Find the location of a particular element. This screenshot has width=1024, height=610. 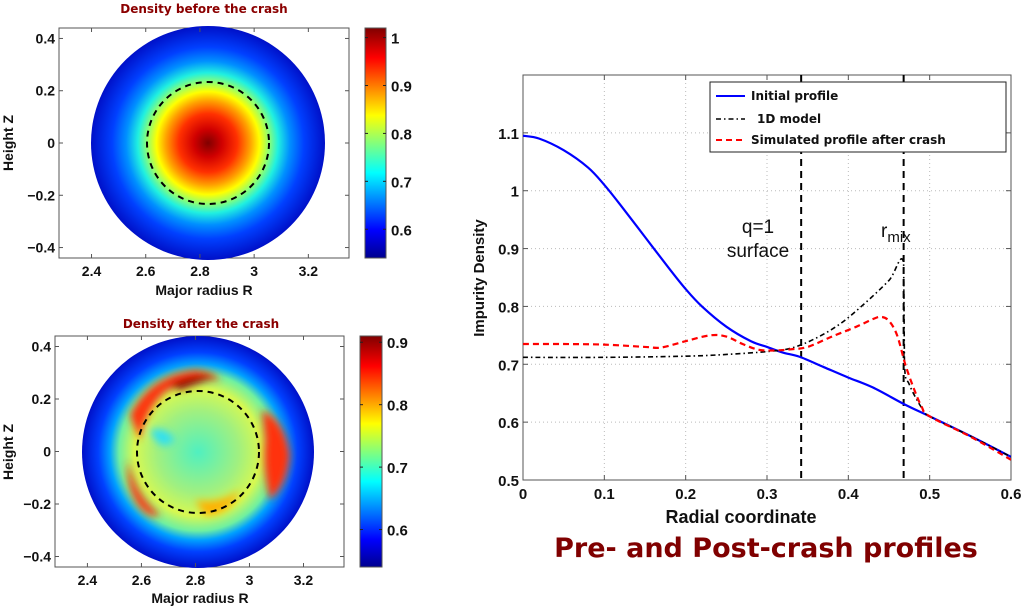

legend-label-simulated: Simulated profile after crash is located at coordinates (848, 140).